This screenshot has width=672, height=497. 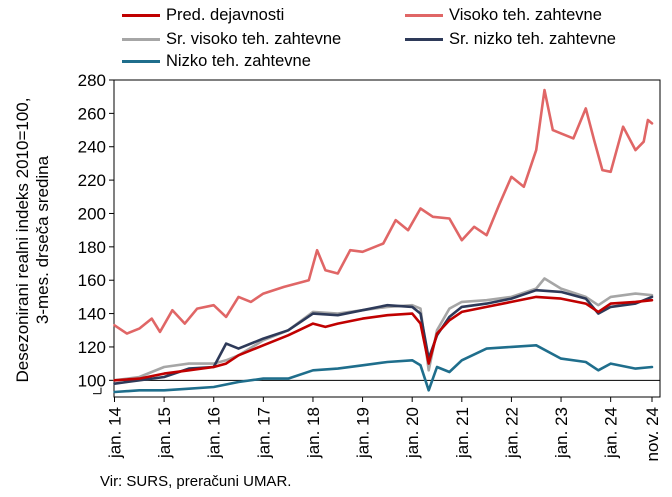 What do you see at coordinates (225, 15) in the screenshot?
I see `legend-label: Pred. dejavnosti` at bounding box center [225, 15].